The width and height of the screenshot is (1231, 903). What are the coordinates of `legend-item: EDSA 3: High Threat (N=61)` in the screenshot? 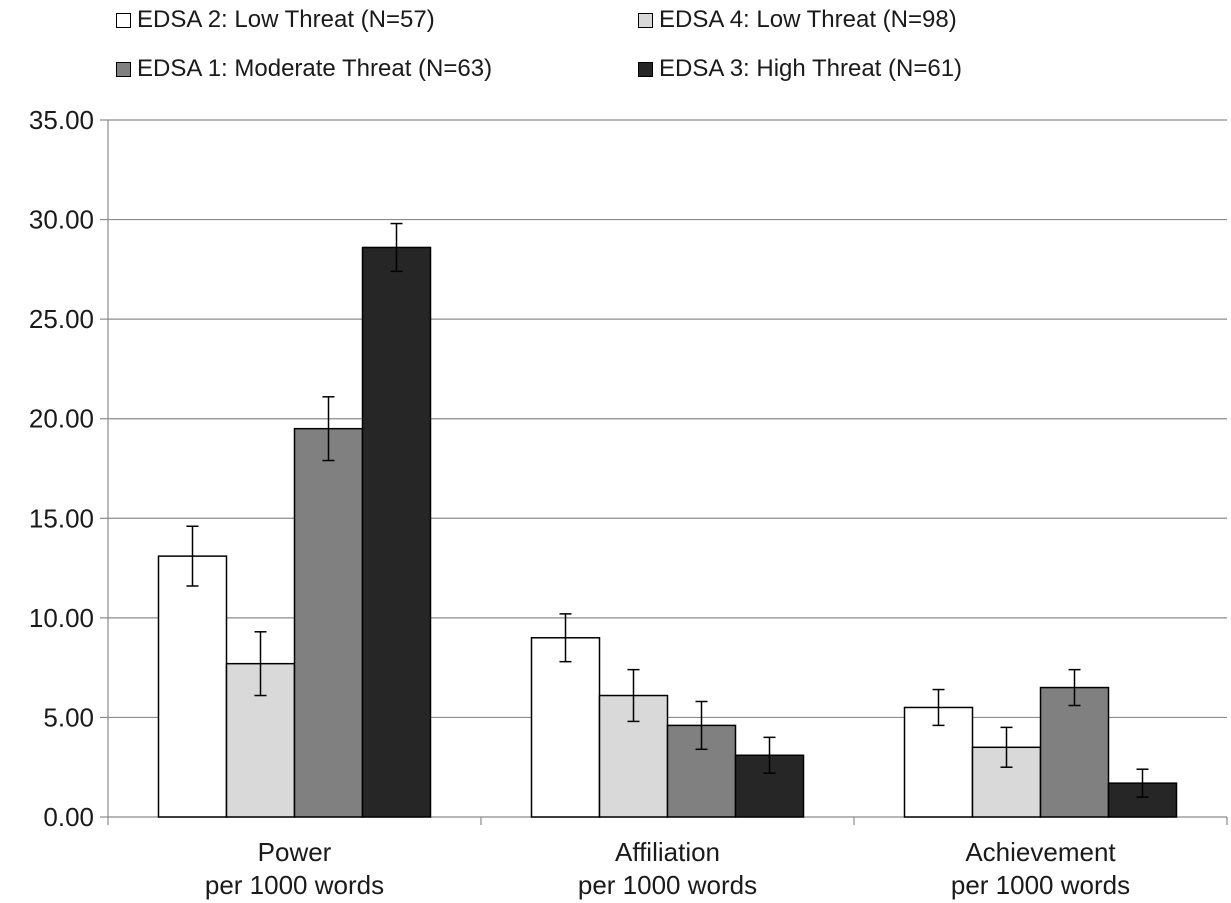 It's located at (800, 69).